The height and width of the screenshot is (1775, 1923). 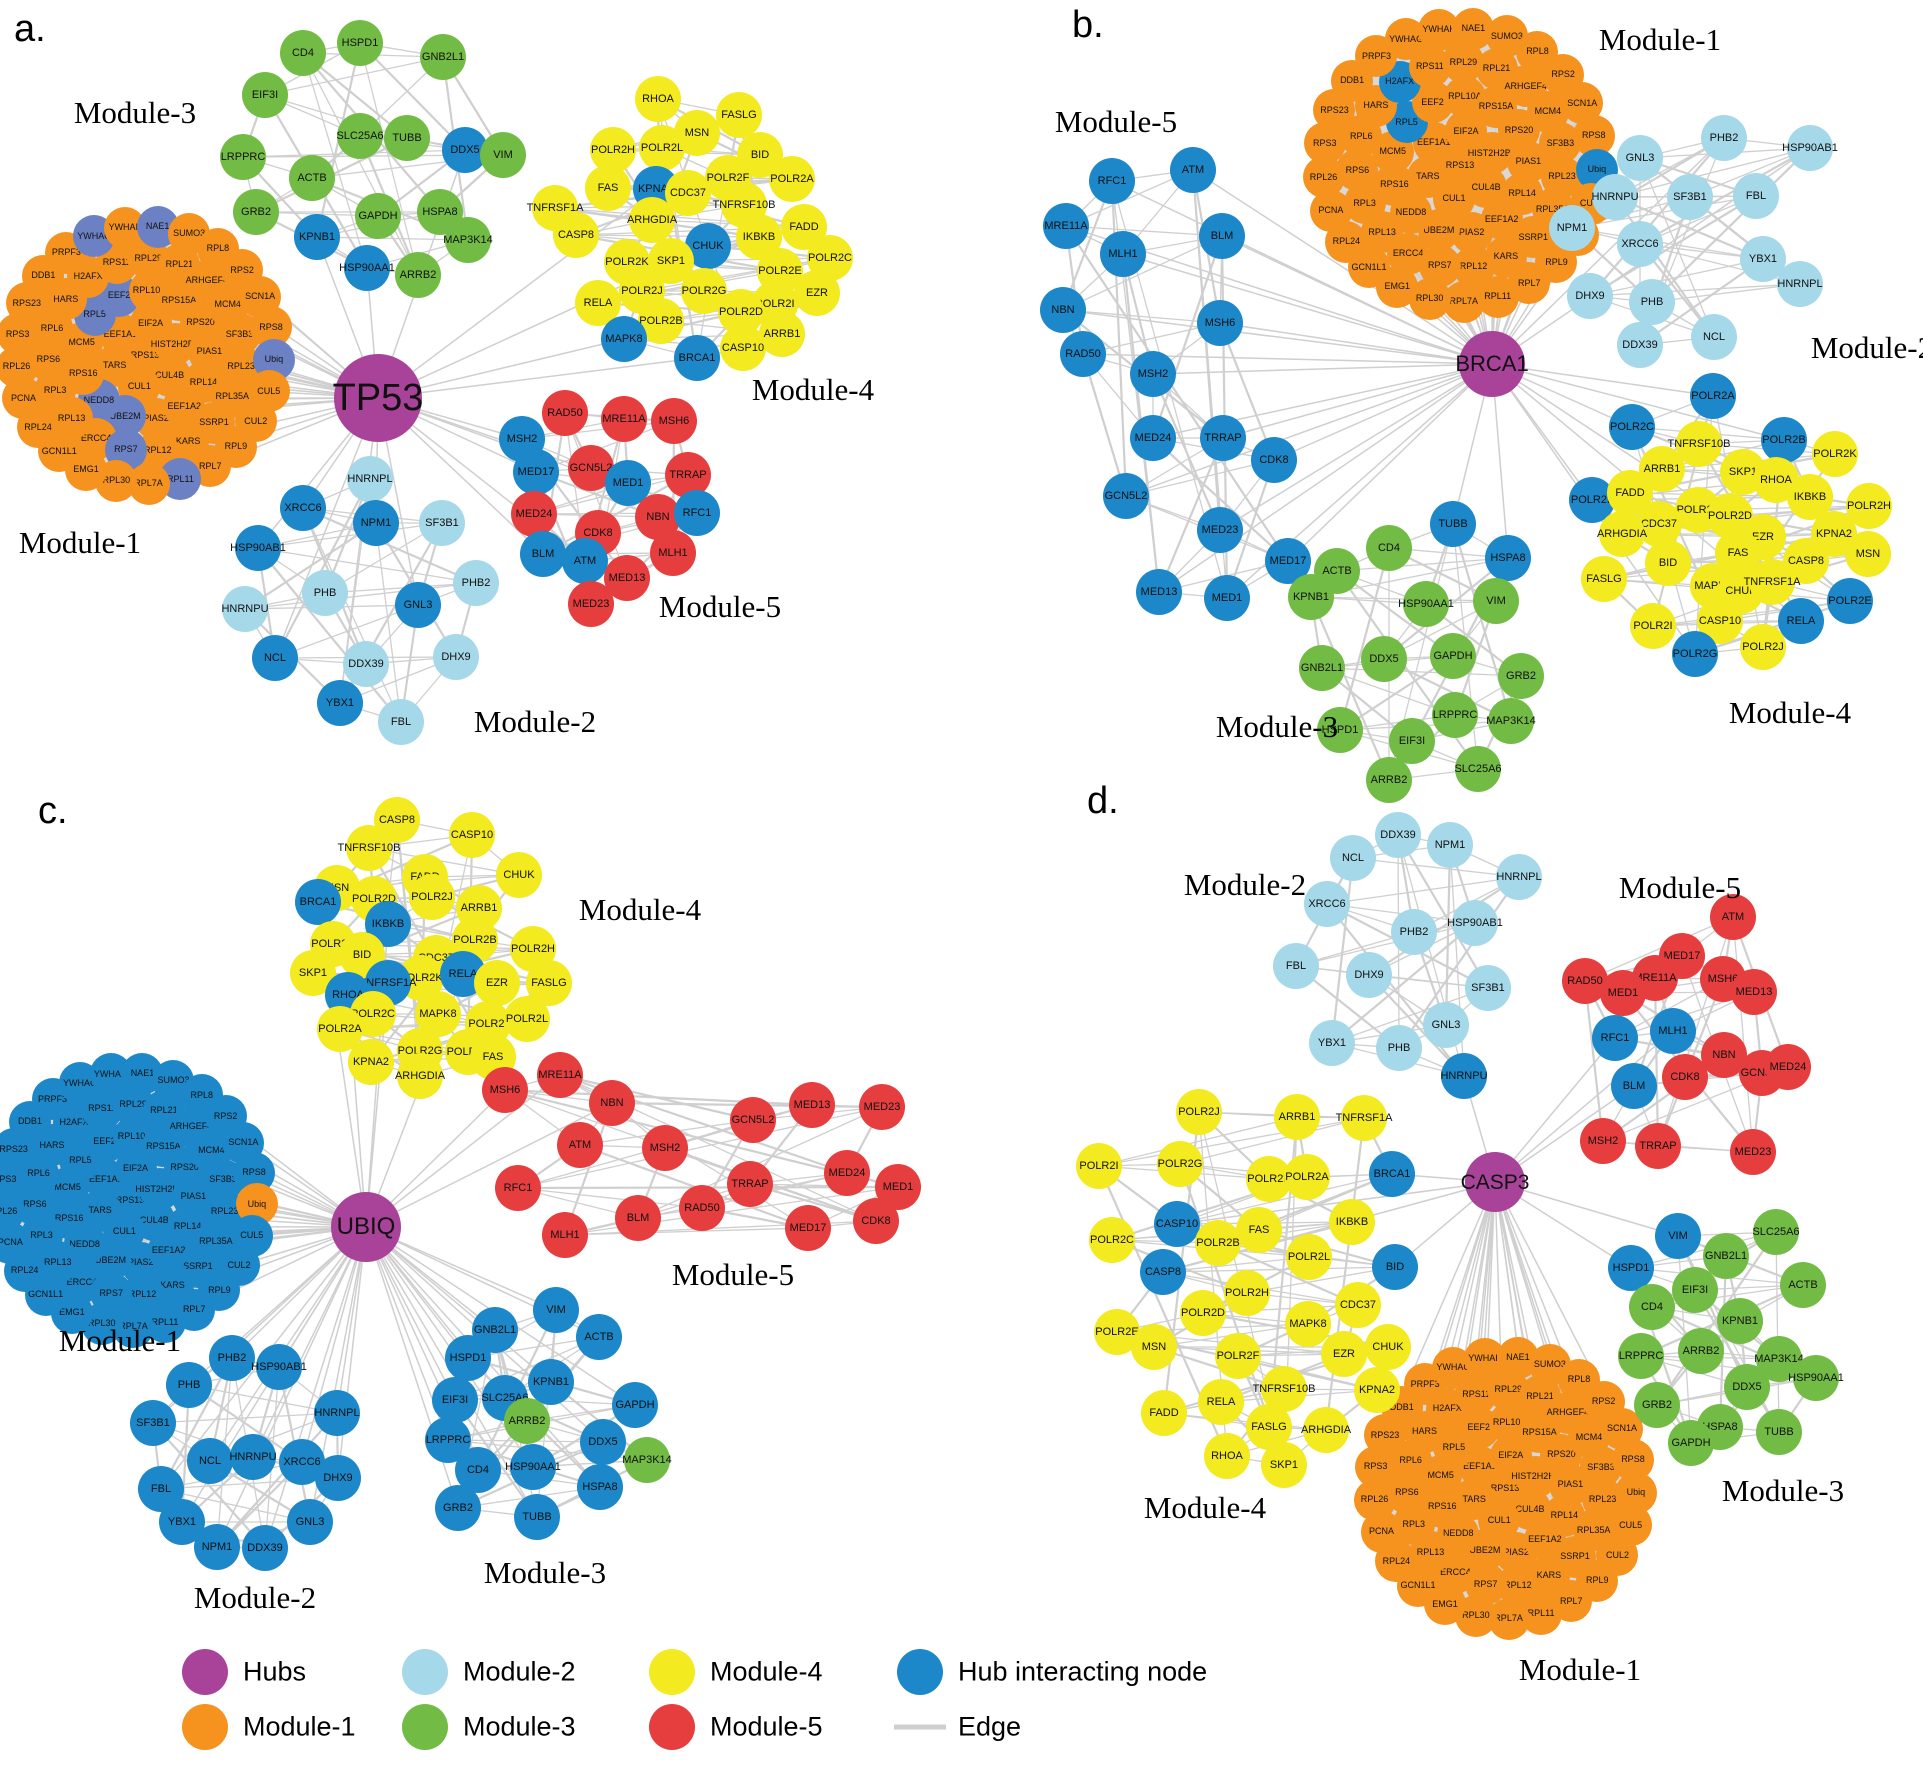 I want to click on node-polr2c: POLR2C, so click(x=1112, y=1240).